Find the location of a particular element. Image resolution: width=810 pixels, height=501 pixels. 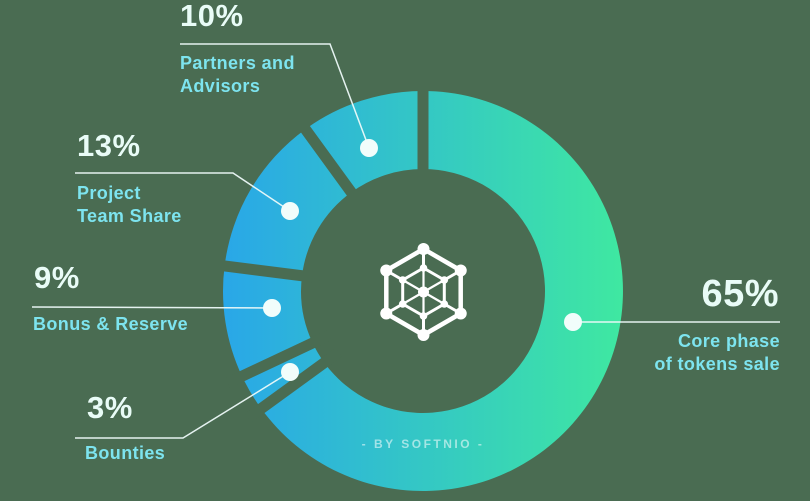

callout-line-bounties is located at coordinates (183, 405).